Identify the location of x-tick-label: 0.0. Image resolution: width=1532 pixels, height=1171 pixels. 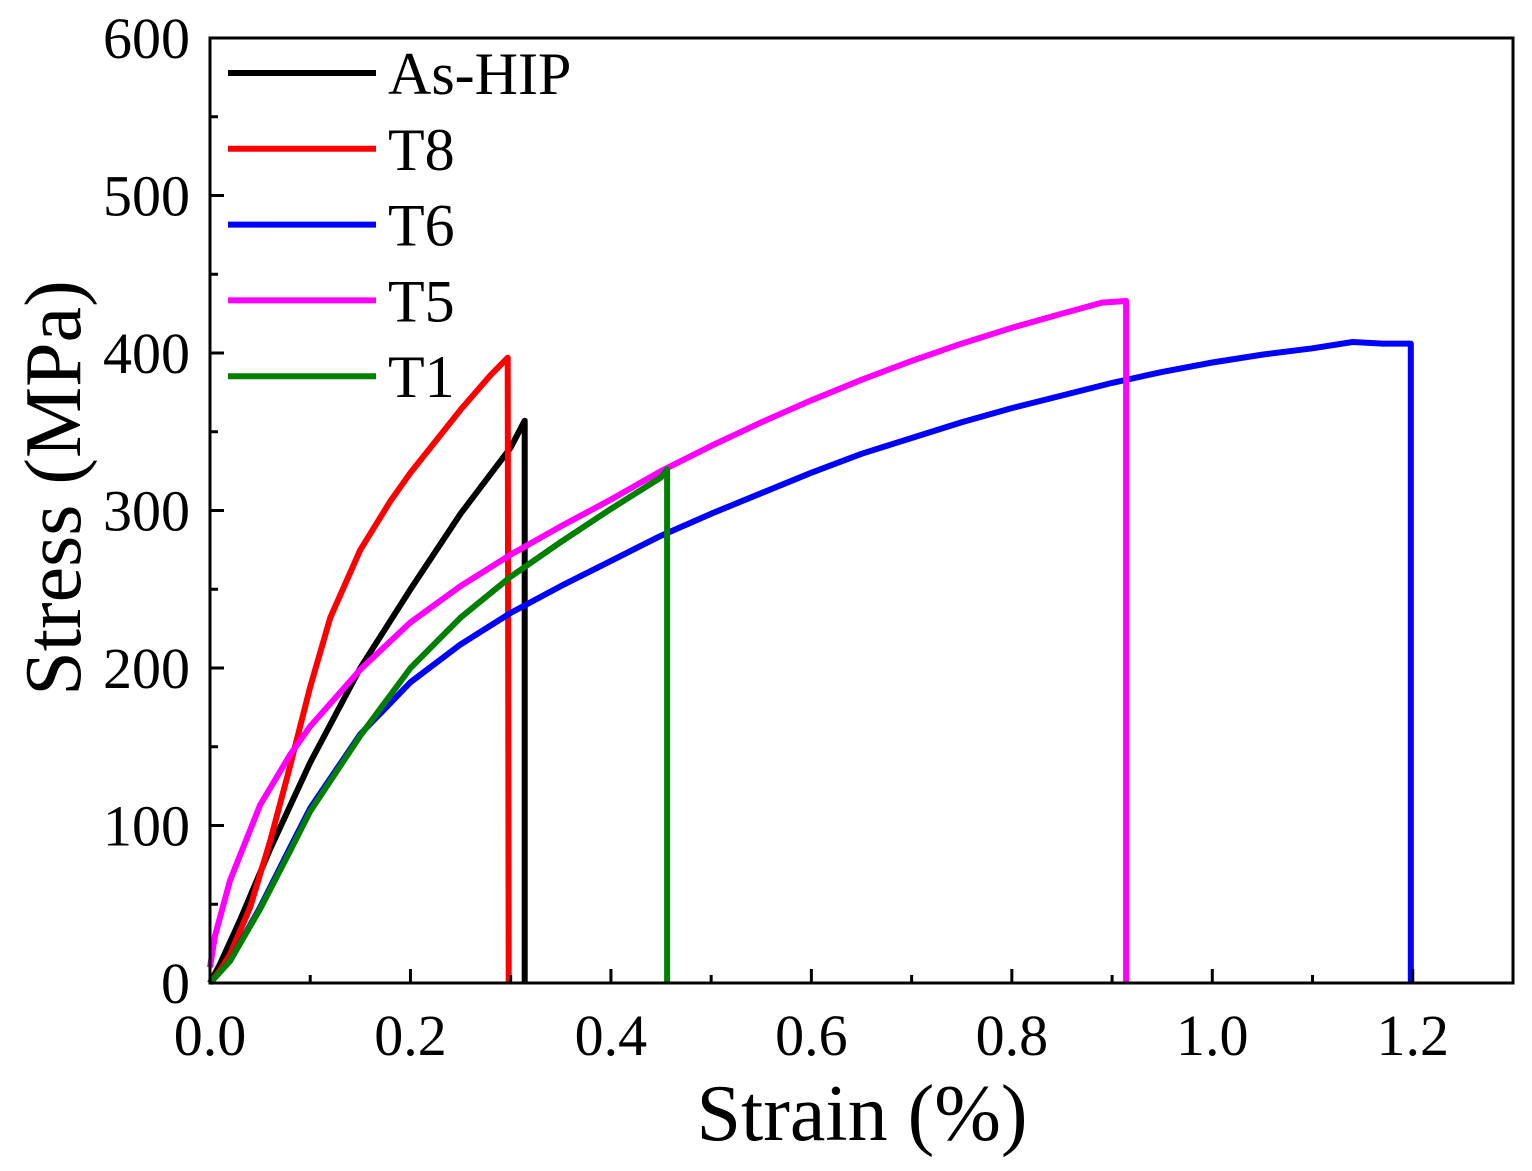
(210, 1035).